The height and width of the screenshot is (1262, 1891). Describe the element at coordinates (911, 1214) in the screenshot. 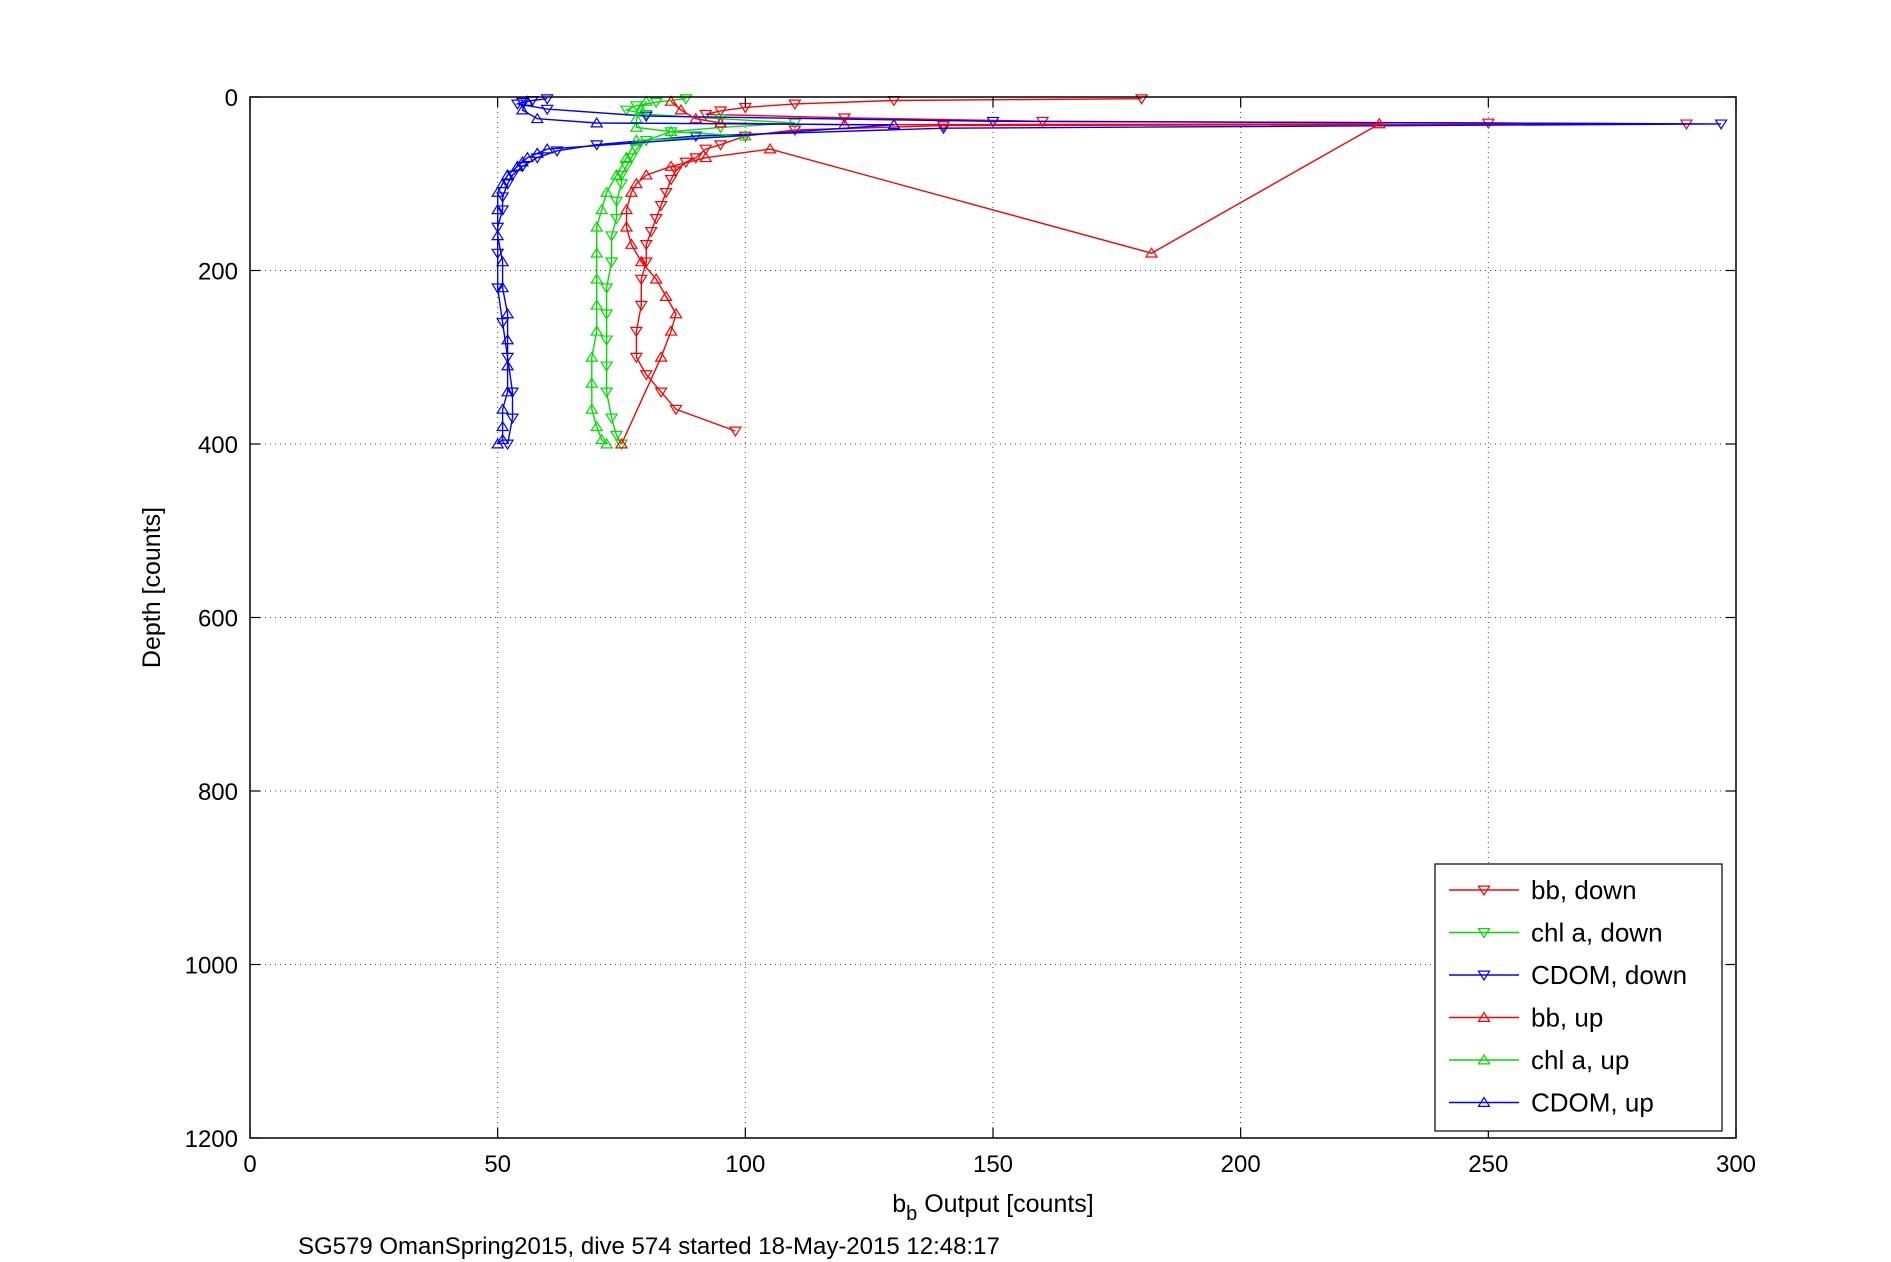

I see `x-axis-label-subscript: b` at that location.